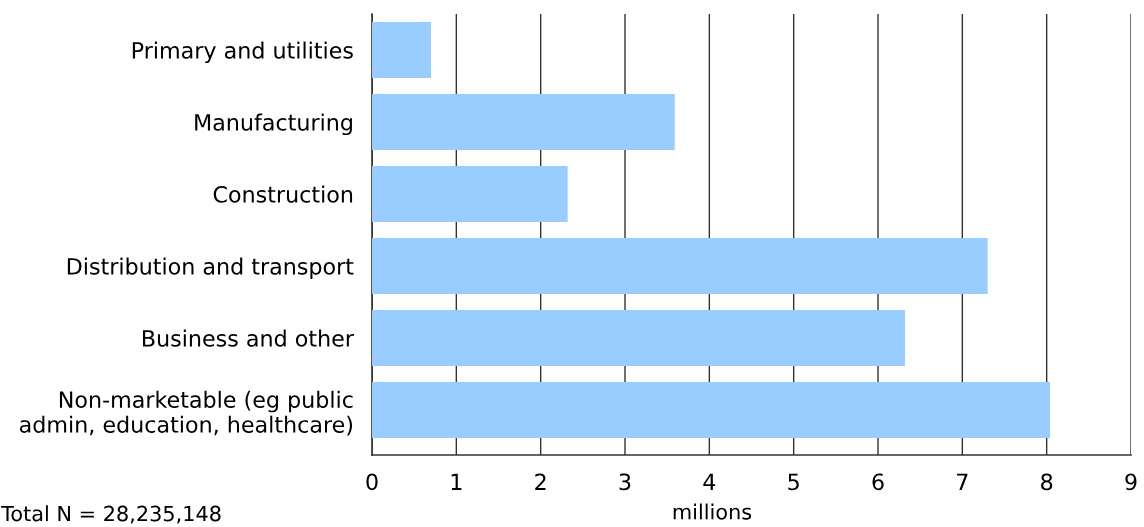  What do you see at coordinates (1047, 482) in the screenshot?
I see `x-tick-label: 8` at bounding box center [1047, 482].